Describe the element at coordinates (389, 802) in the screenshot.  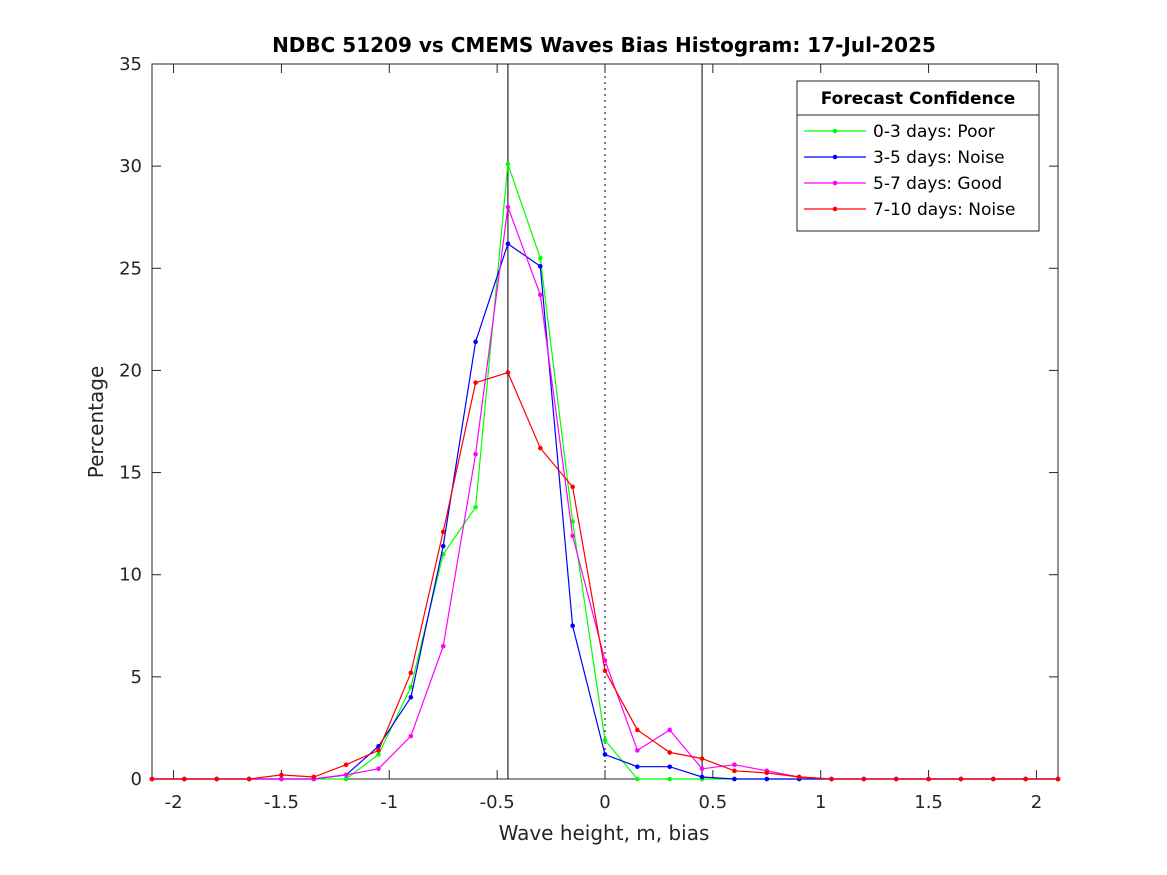
I see `x-tick-label: -1` at that location.